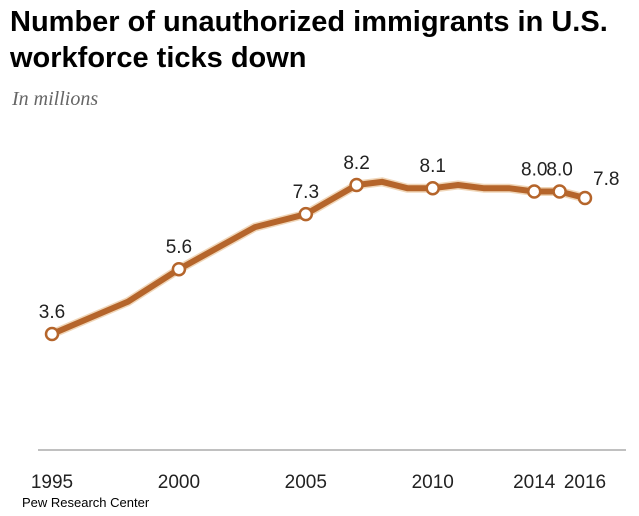 This screenshot has width=639, height=516. I want to click on data-point-2005, so click(306, 214).